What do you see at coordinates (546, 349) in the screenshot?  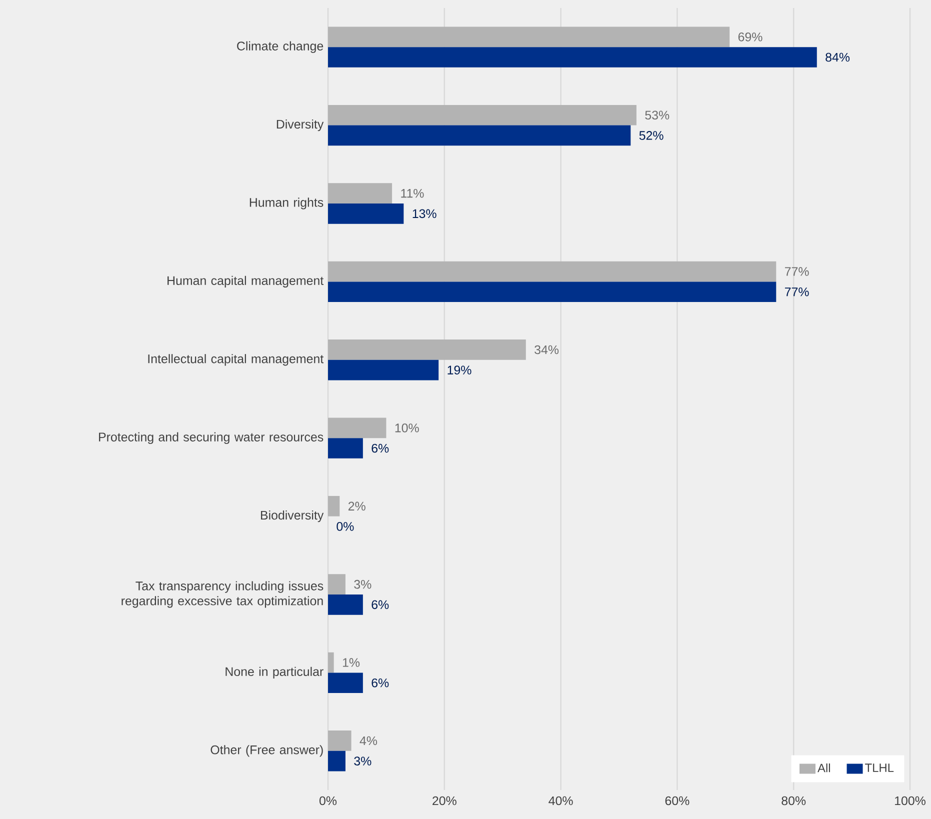 I see `data-label: 34%` at bounding box center [546, 349].